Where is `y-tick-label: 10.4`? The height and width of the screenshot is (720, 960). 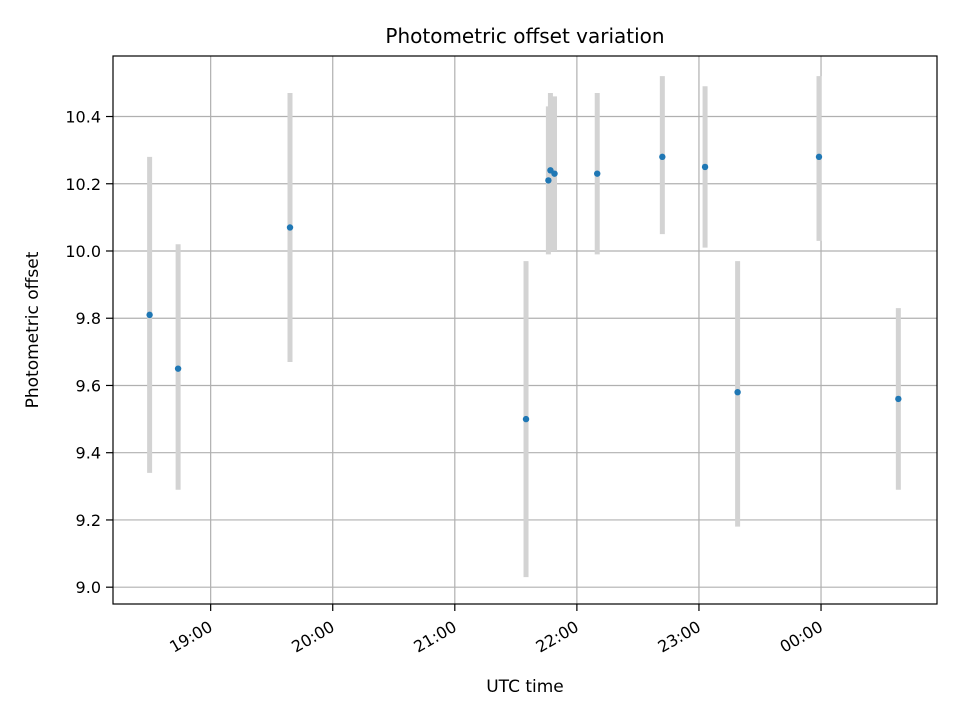 y-tick-label: 10.4 is located at coordinates (83, 117).